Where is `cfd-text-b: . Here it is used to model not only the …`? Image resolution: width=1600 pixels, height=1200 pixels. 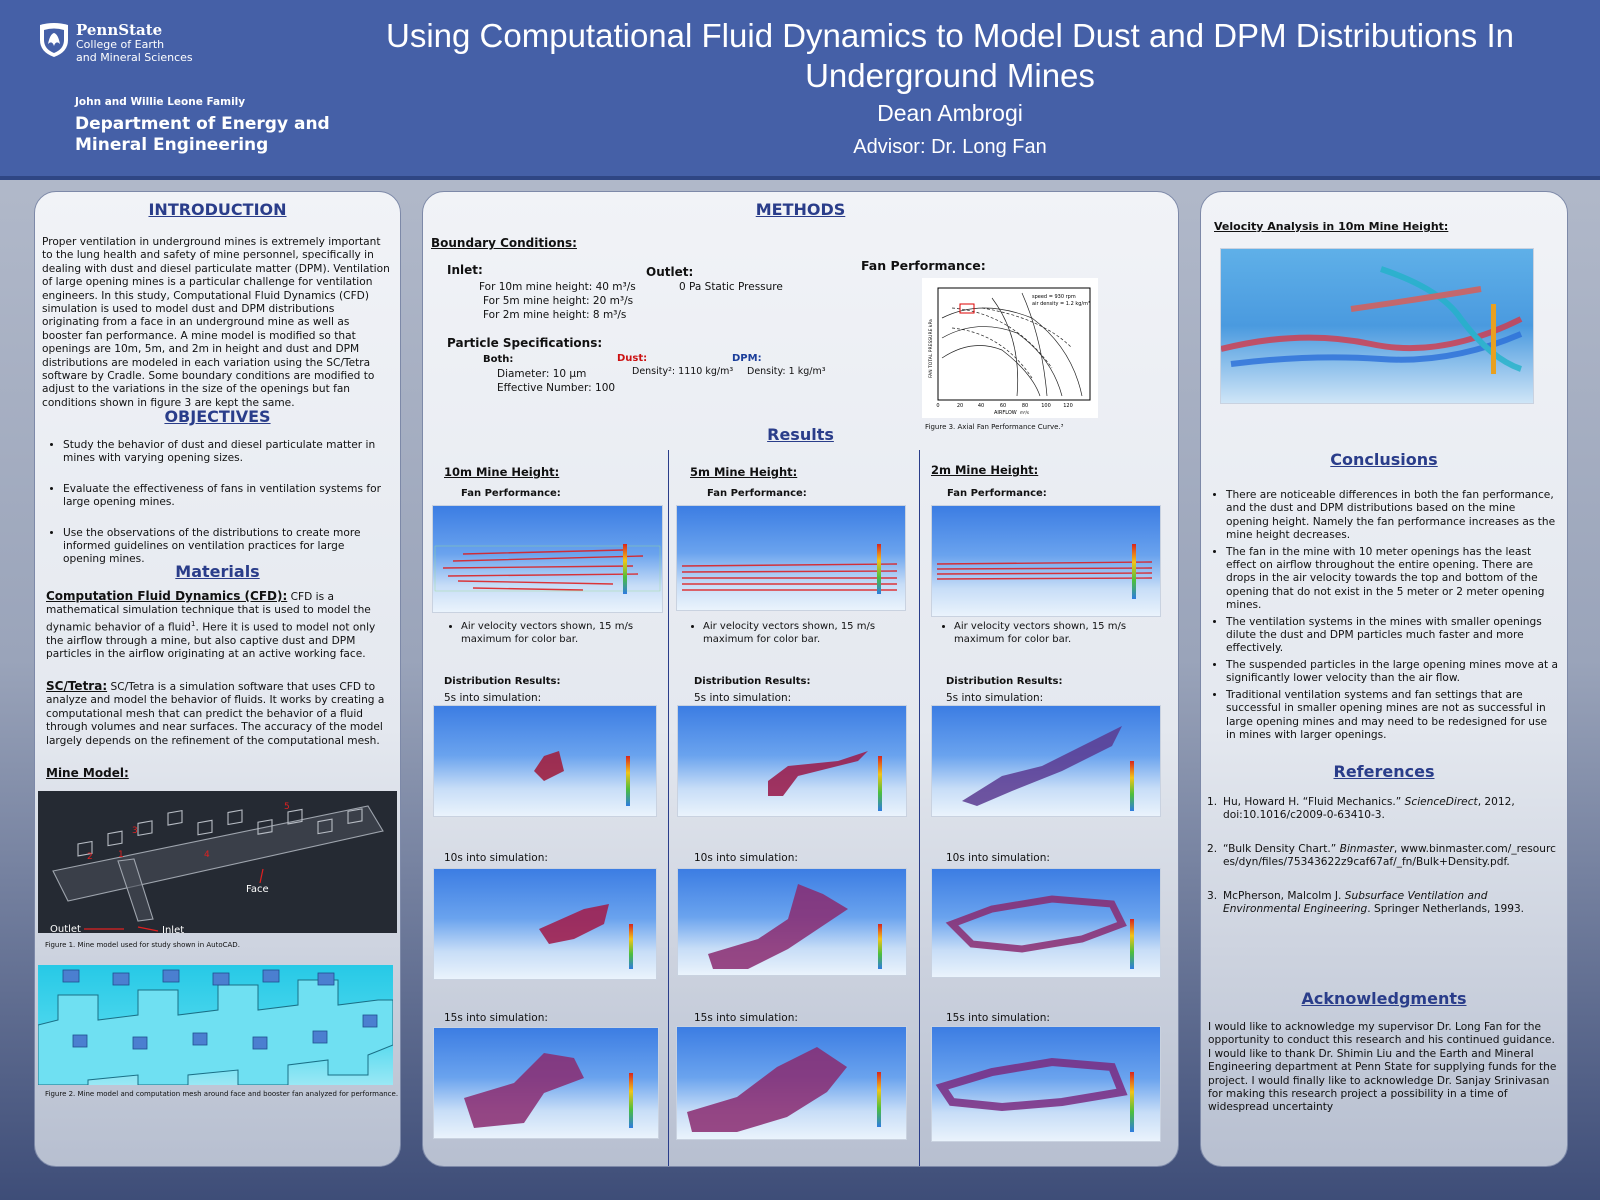
cfd-text-b: . Here it is used to model not only the … is located at coordinates (211, 641).